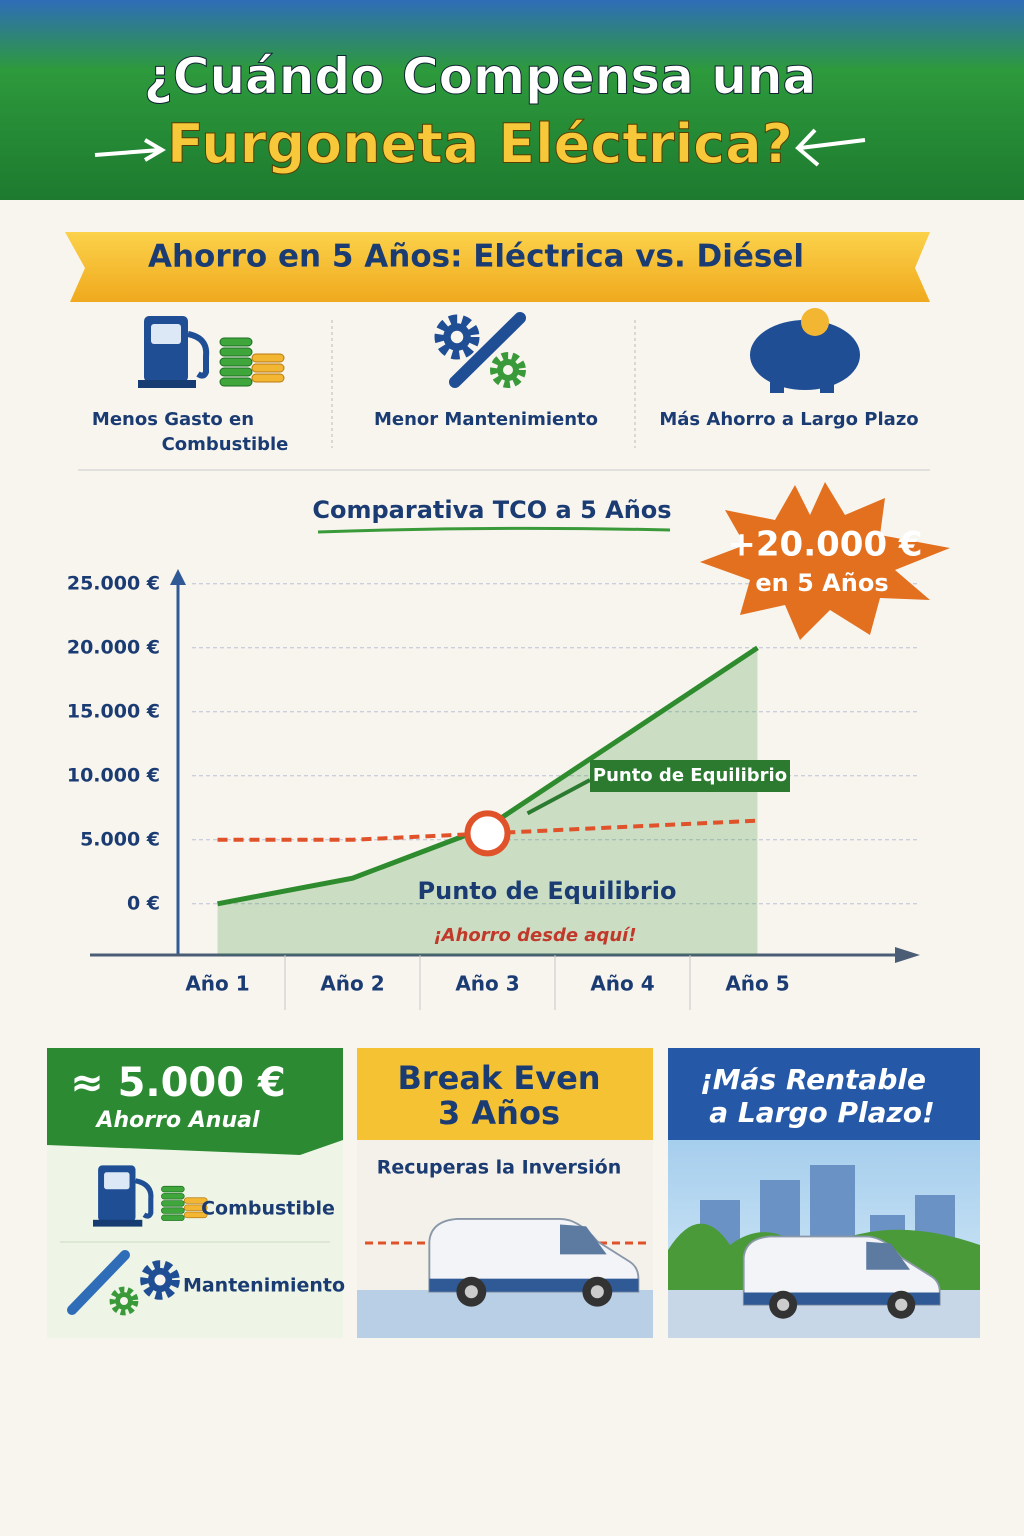  What do you see at coordinates (486, 419) in the screenshot?
I see `benefit-label: Menor Mantenimiento` at bounding box center [486, 419].